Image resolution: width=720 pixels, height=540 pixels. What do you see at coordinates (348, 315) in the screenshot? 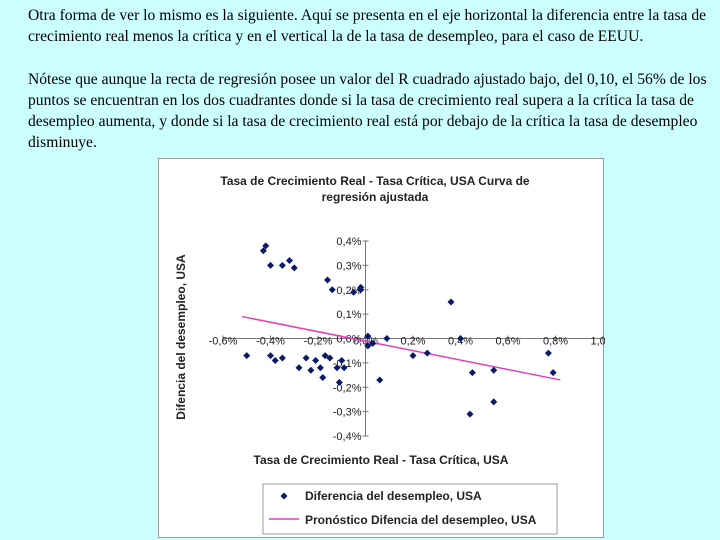
I see `y-tick-label: 0,1%` at bounding box center [348, 315].